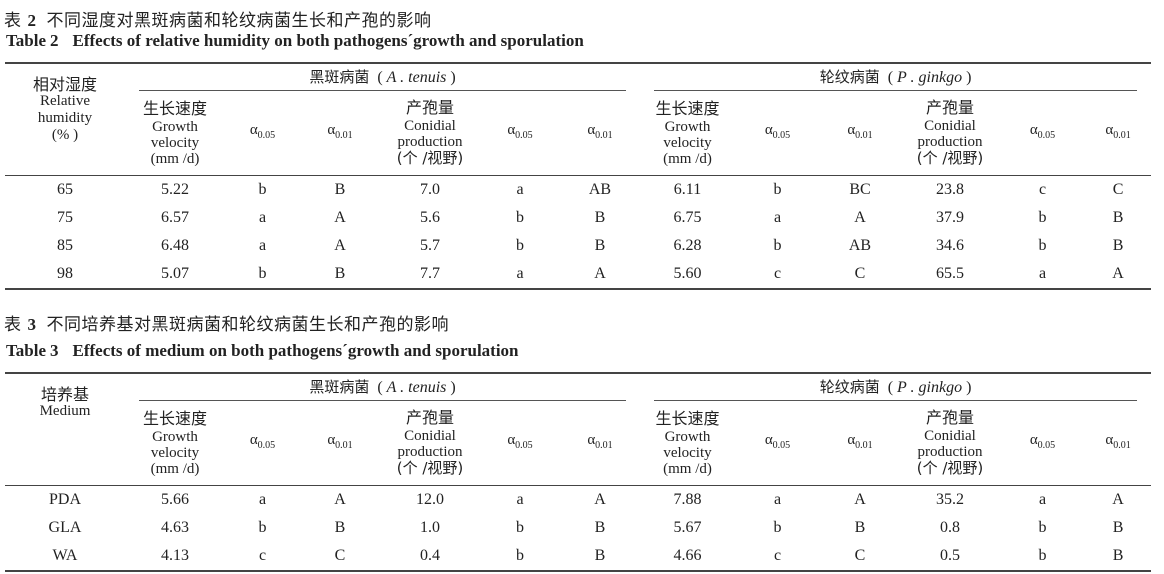 The image size is (1164, 574). Describe the element at coordinates (430, 273) in the screenshot. I see `table-cell: 7.7` at that location.